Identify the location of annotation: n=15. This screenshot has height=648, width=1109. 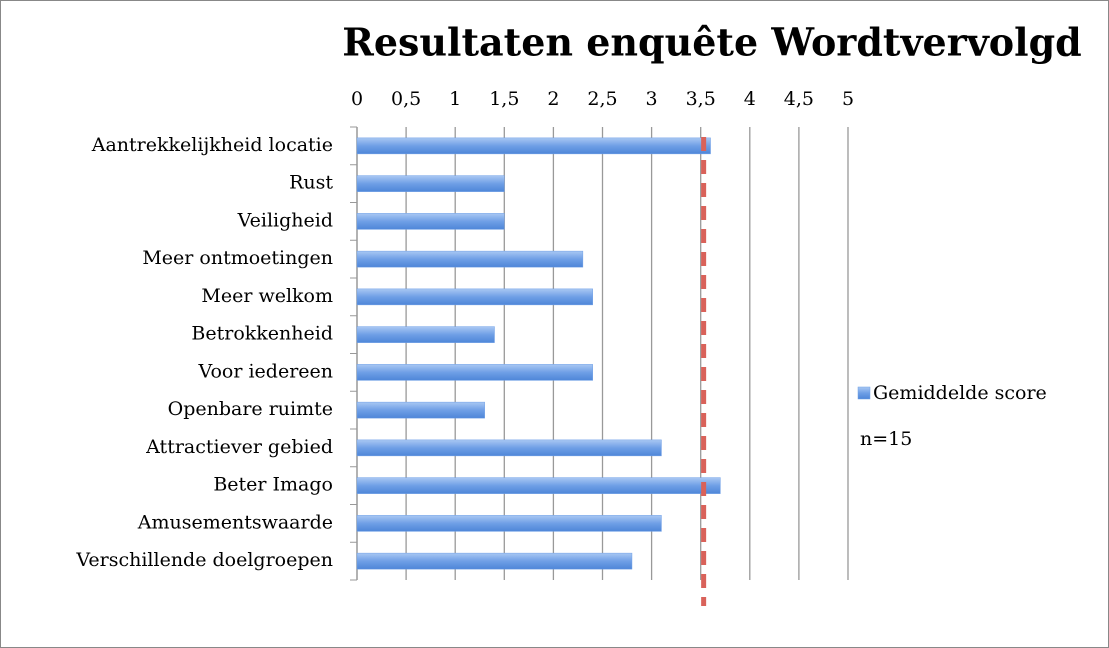
(886, 439).